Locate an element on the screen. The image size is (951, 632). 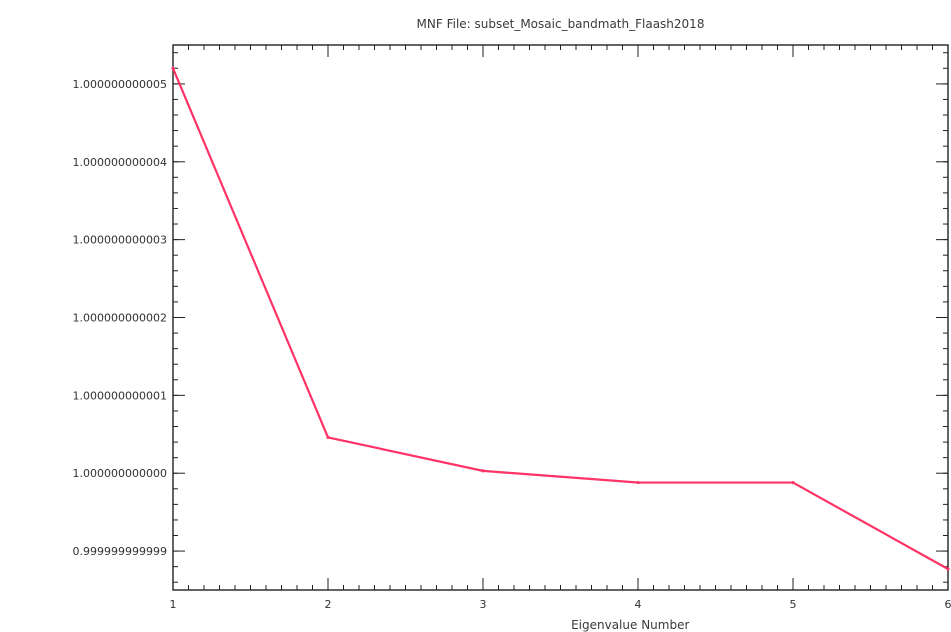
y-tick-label: 0.999999999999 is located at coordinates (120, 551).